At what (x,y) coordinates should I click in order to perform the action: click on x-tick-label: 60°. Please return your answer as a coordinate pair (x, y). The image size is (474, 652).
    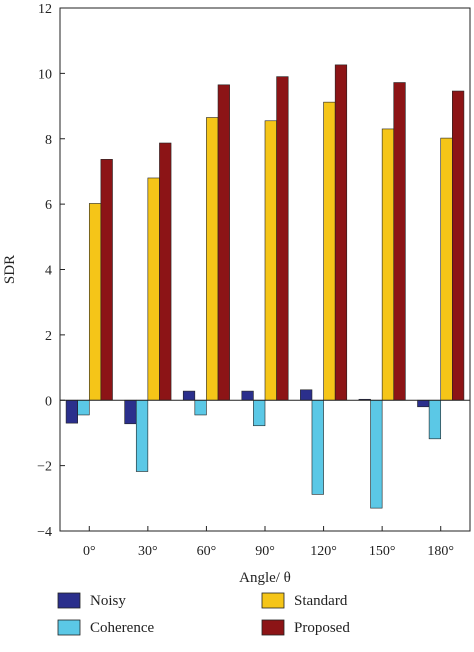
    Looking at the image, I should click on (207, 551).